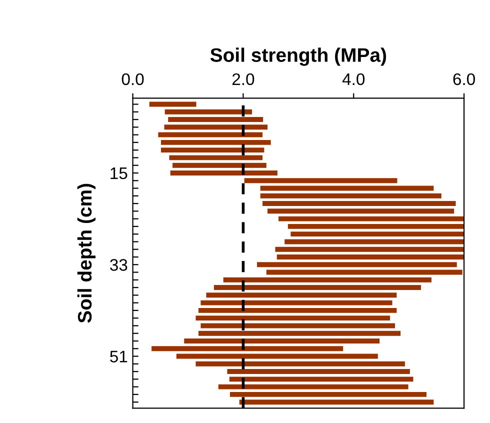 Image resolution: width=490 pixels, height=423 pixels. What do you see at coordinates (133, 79) in the screenshot?
I see `x-tick-label: 0.0` at bounding box center [133, 79].